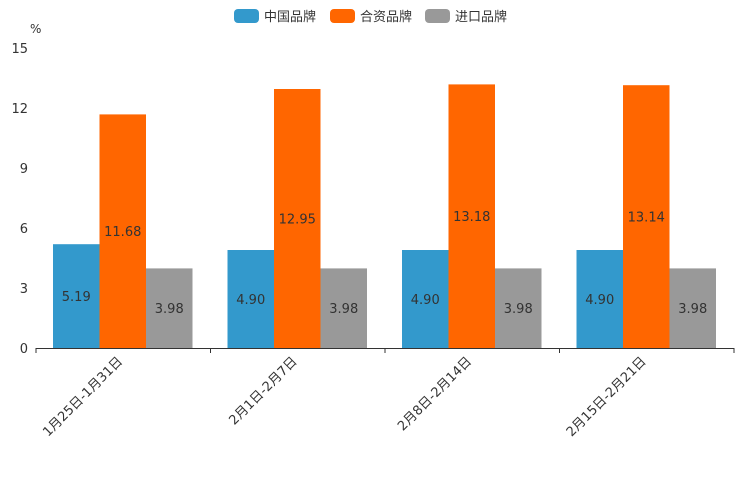 The height and width of the screenshot is (496, 744). What do you see at coordinates (24, 229) in the screenshot?
I see `y-tick-label: 6` at bounding box center [24, 229].